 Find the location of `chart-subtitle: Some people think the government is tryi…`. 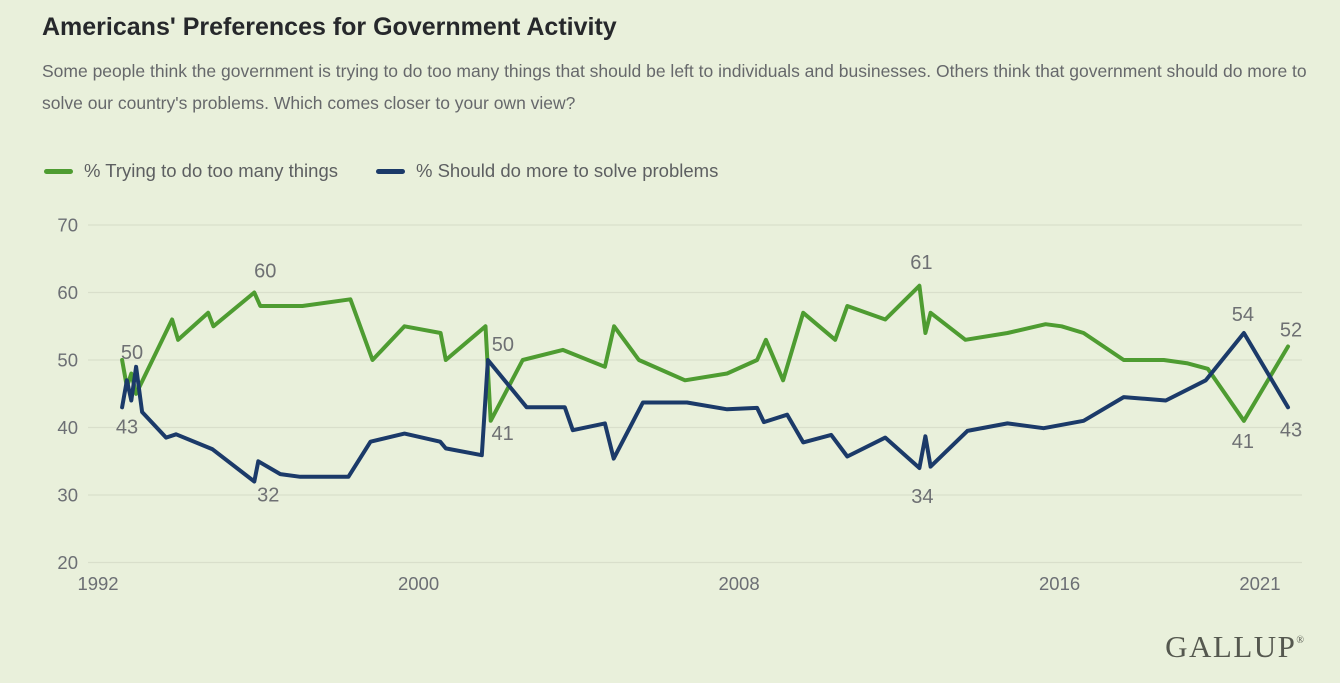

chart-subtitle: Some people think the government is tryi… is located at coordinates (674, 87).